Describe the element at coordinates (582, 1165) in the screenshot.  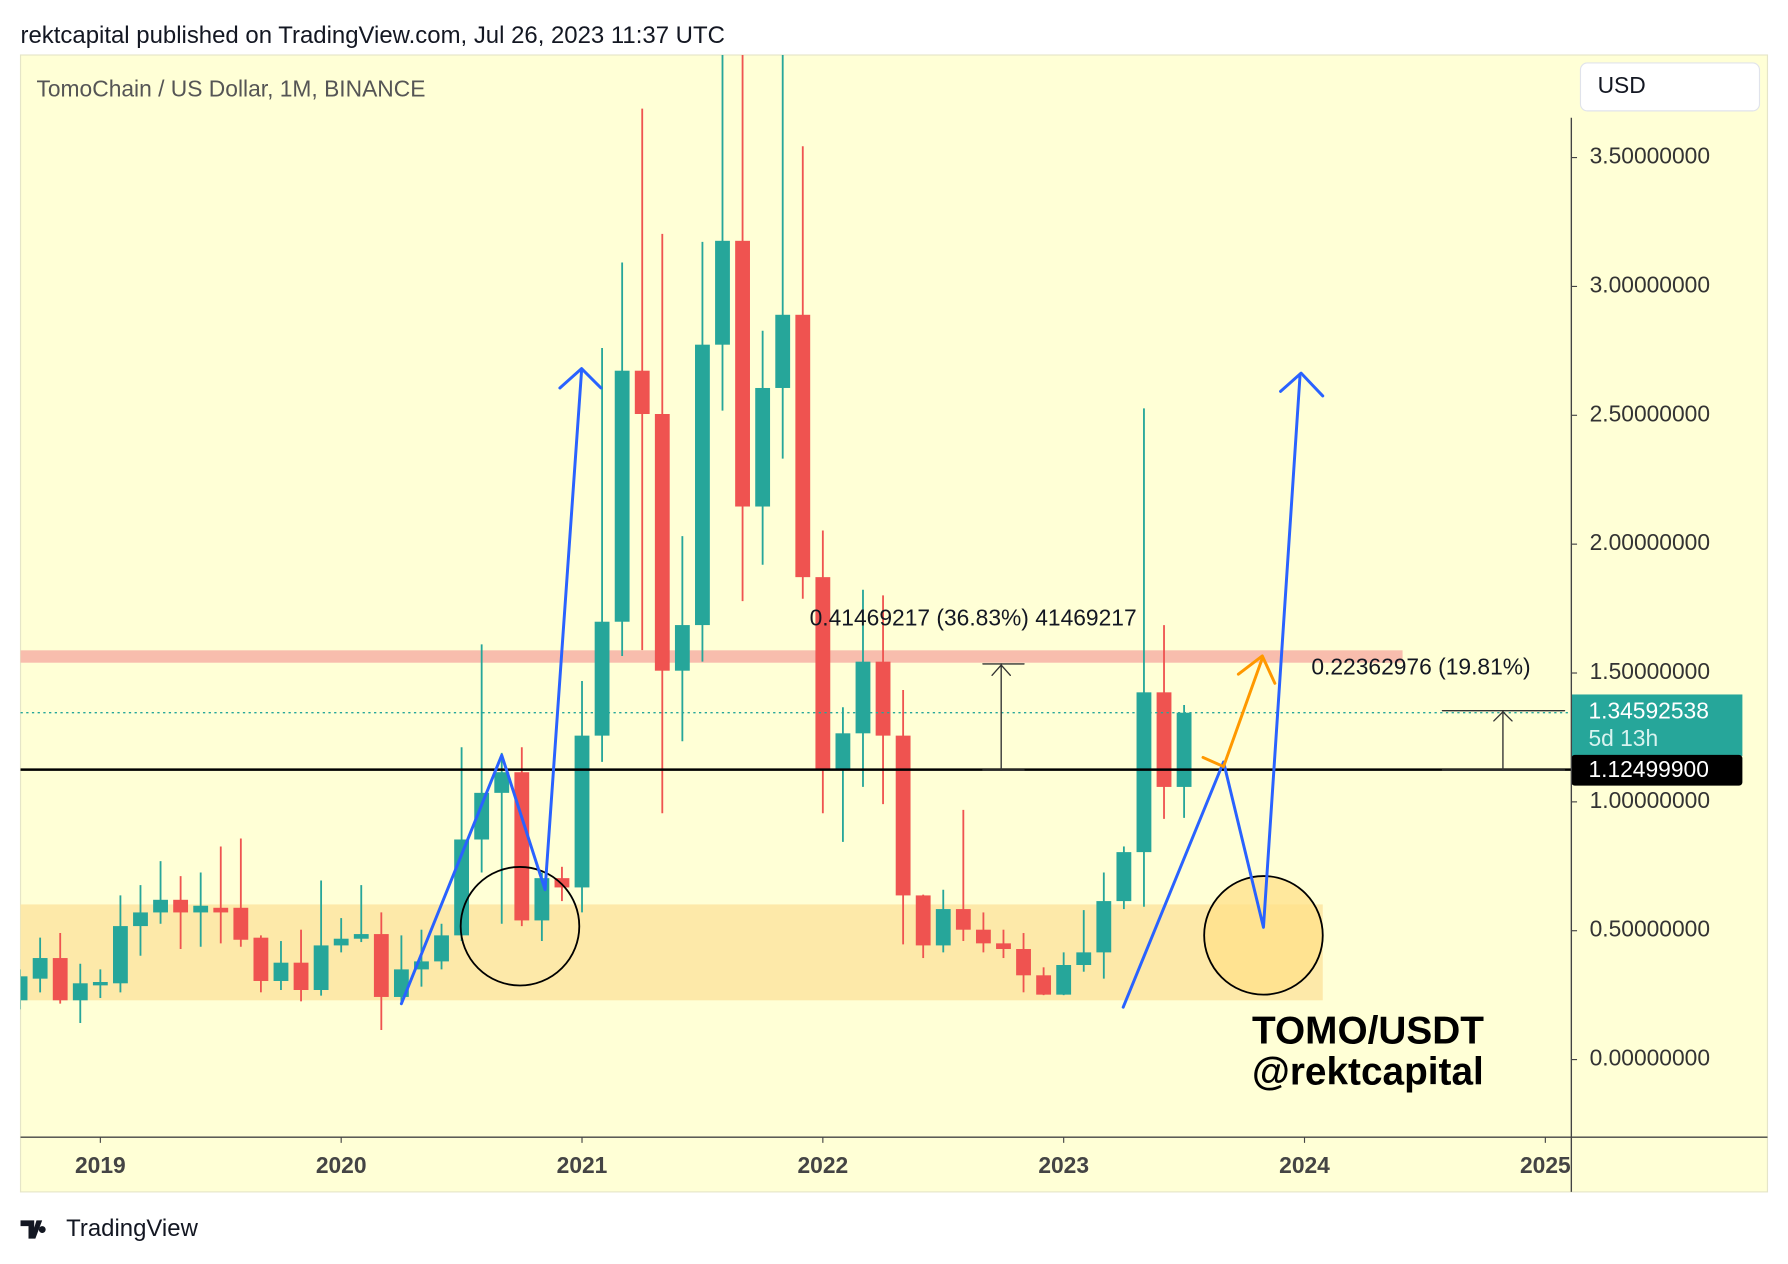
I see `x-tick-label: 2021` at that location.